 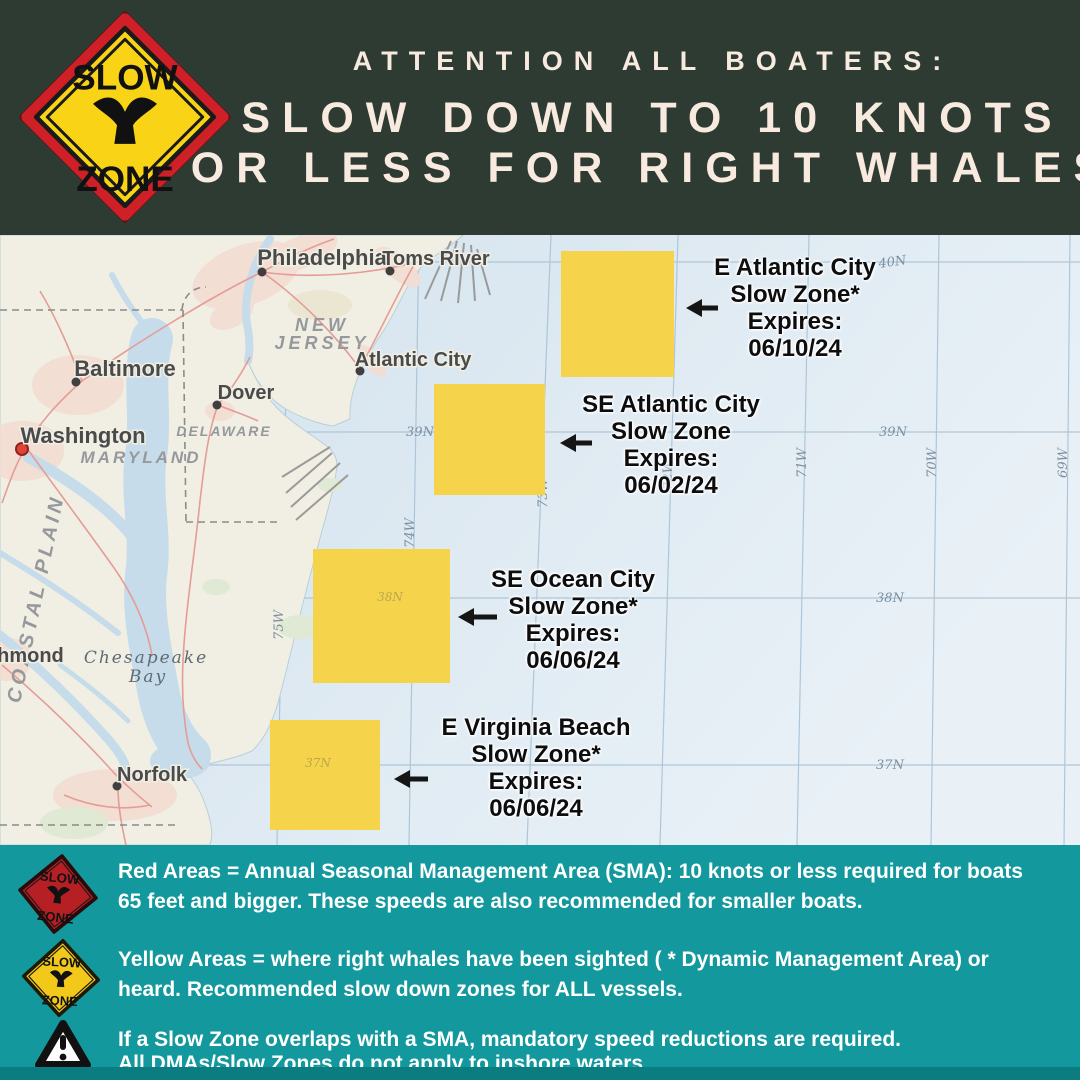 What do you see at coordinates (152, 775) in the screenshot?
I see `city-label-norfolk: Norfolk` at bounding box center [152, 775].